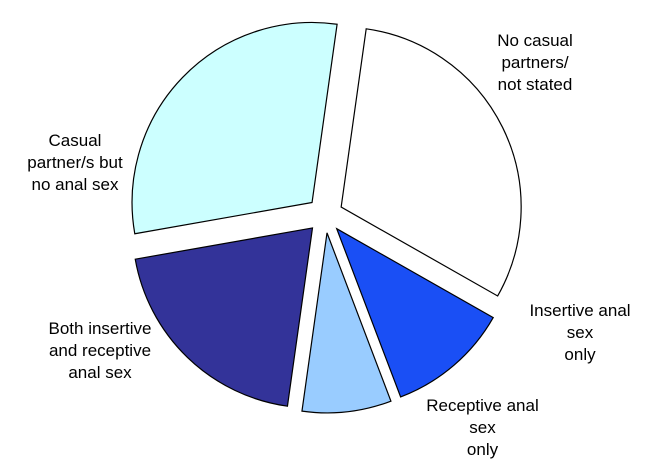 This screenshot has width=650, height=464. I want to click on slice-insertive-anal-sex, so click(415, 312).